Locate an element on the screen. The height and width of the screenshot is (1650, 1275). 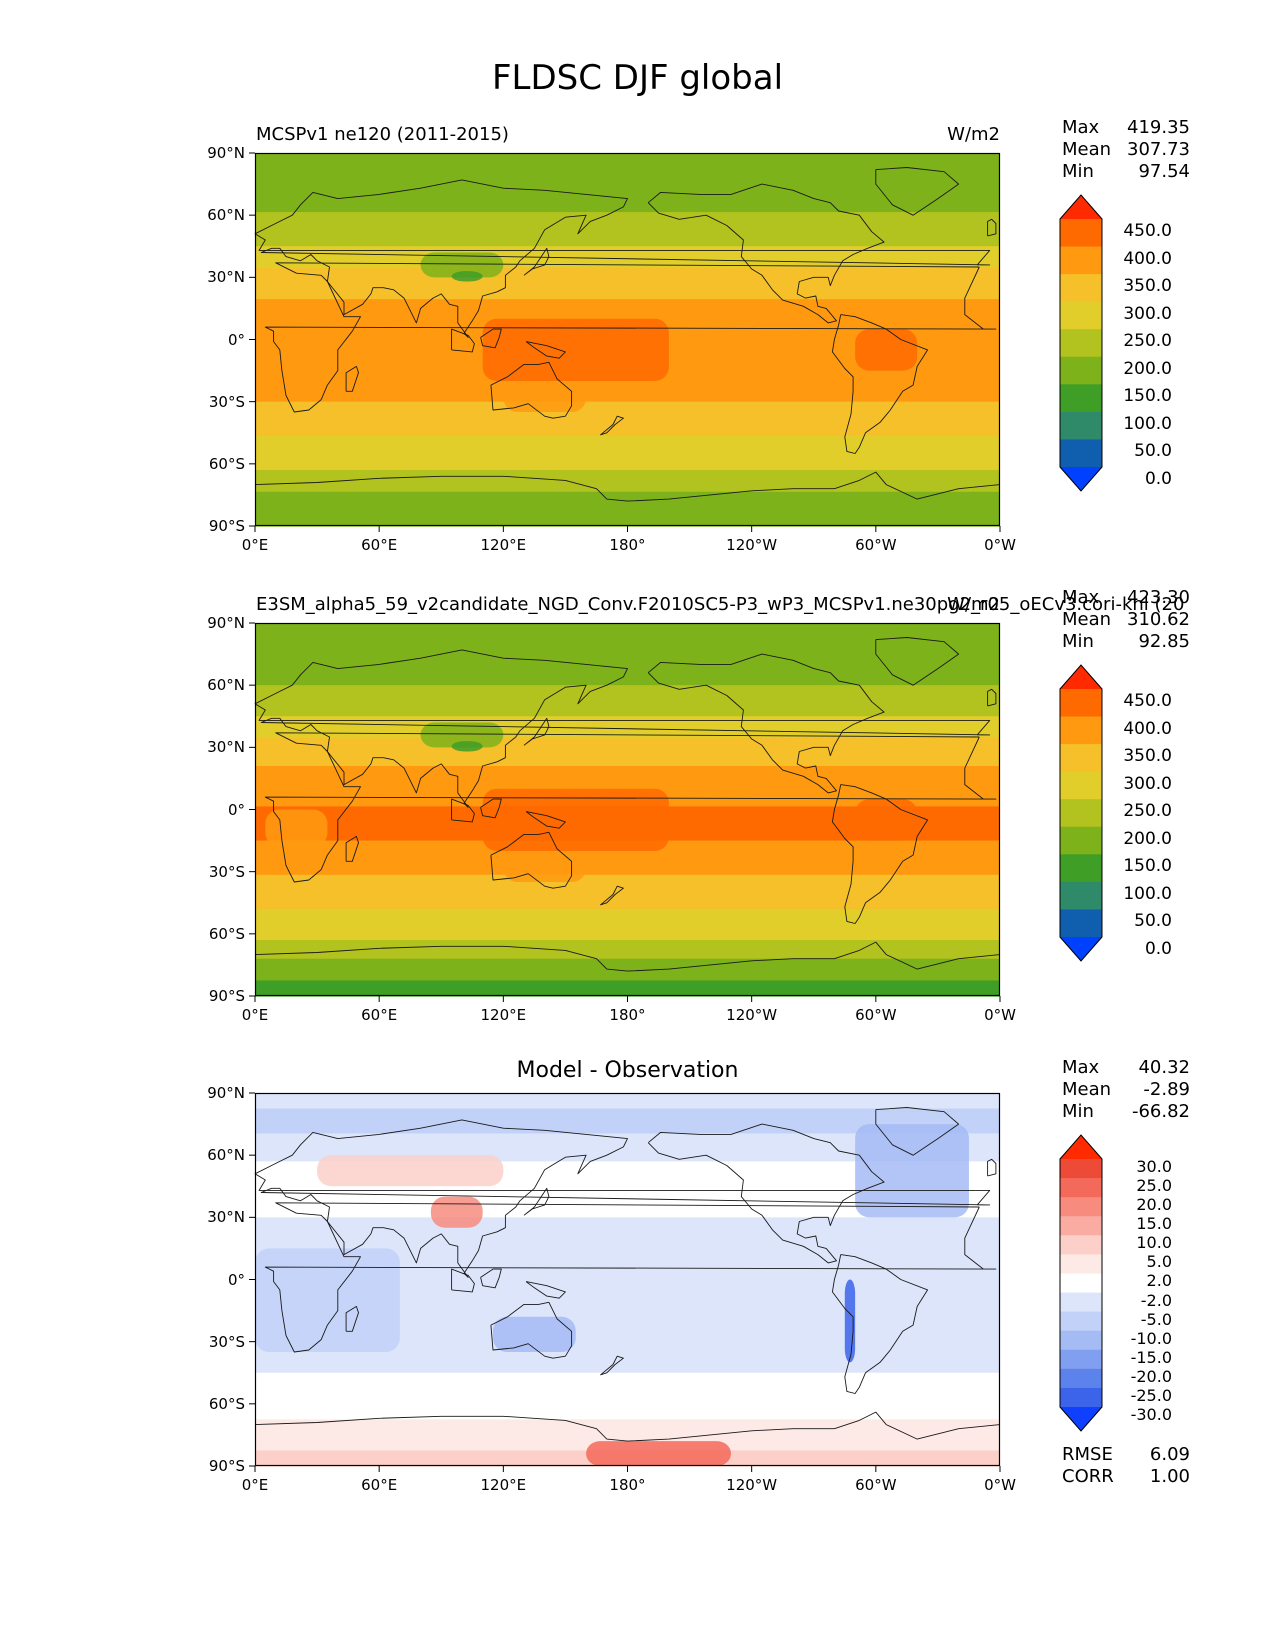
colorbar-tick-label: 300.0 is located at coordinates (1147, 313).